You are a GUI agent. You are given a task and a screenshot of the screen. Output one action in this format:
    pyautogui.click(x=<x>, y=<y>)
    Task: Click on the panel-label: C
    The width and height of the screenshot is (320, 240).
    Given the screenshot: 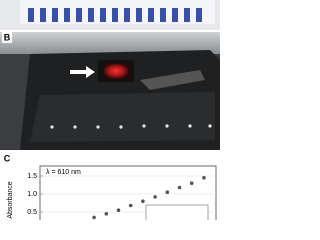 What is the action you would take?
    pyautogui.click(x=7, y=158)
    